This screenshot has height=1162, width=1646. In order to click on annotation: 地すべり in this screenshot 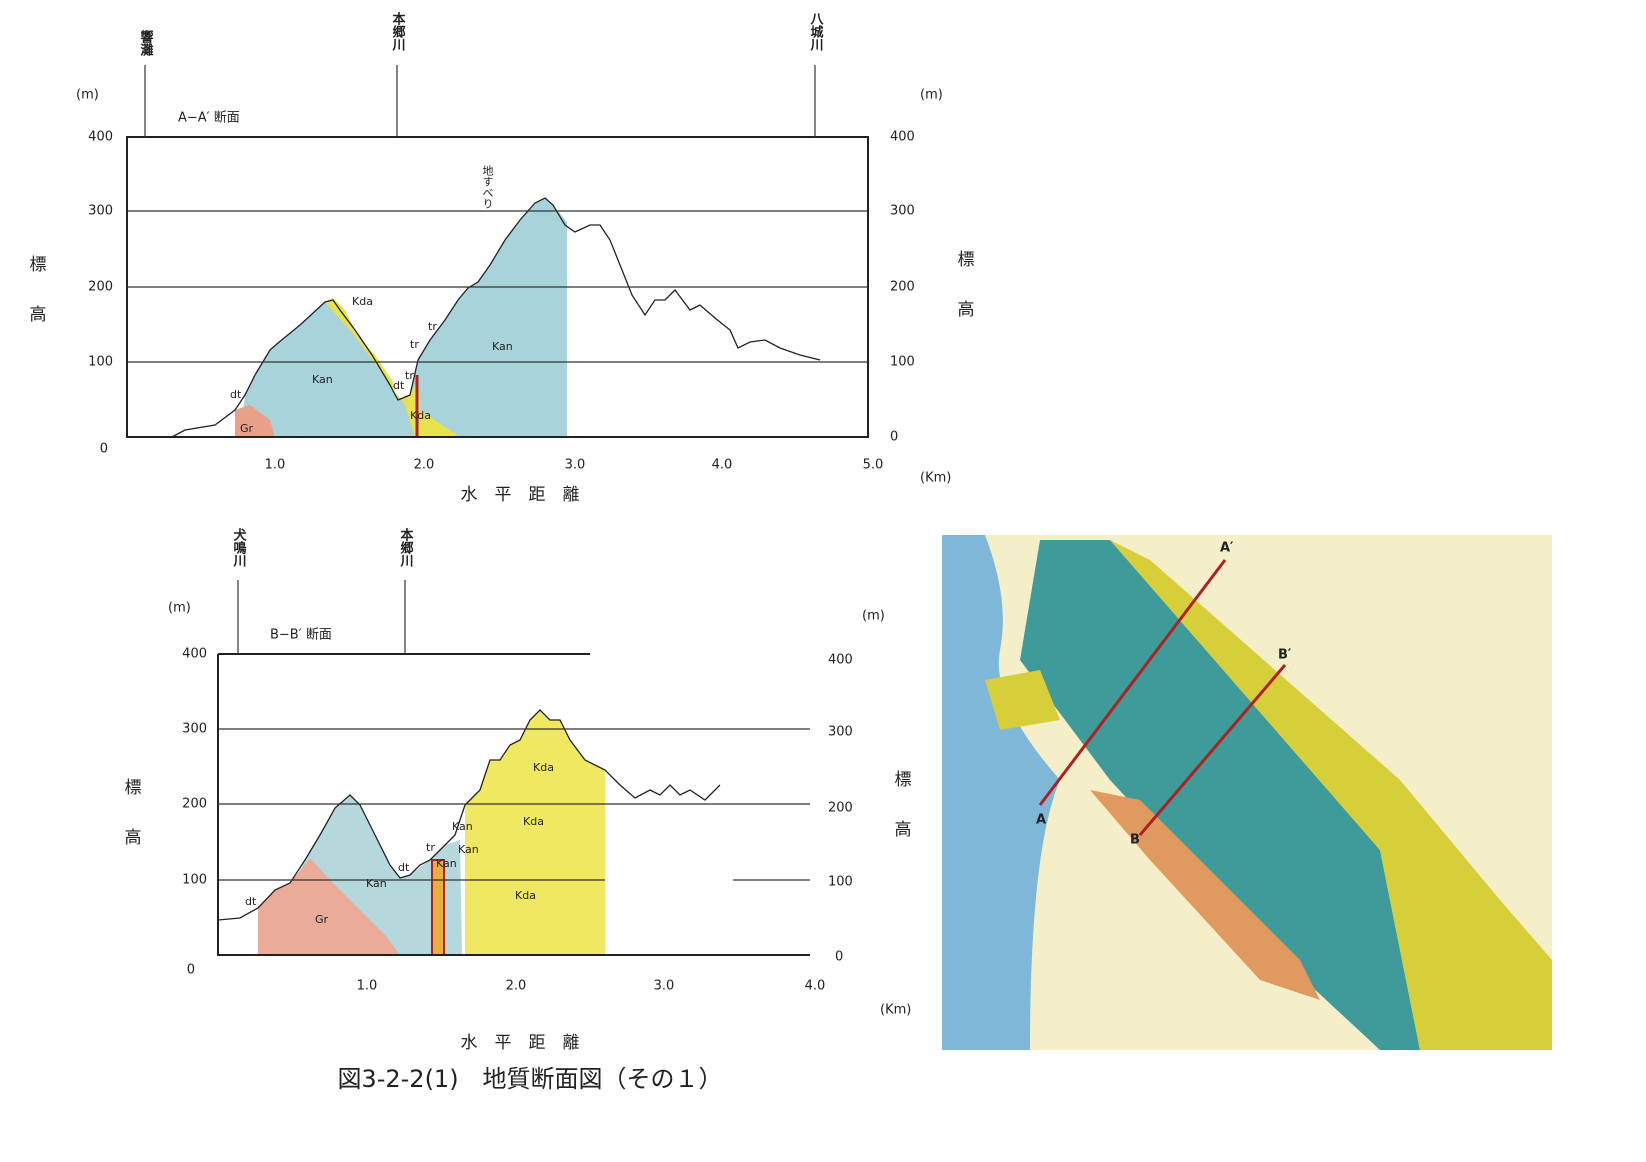, I will do `click(487, 187)`.